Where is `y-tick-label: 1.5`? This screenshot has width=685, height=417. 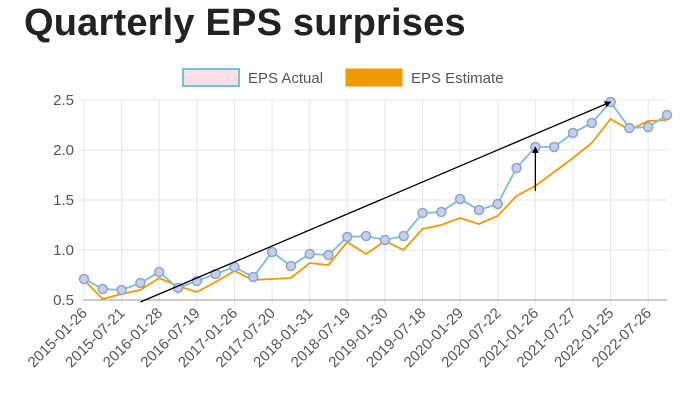
y-tick-label: 1.5 is located at coordinates (63, 200).